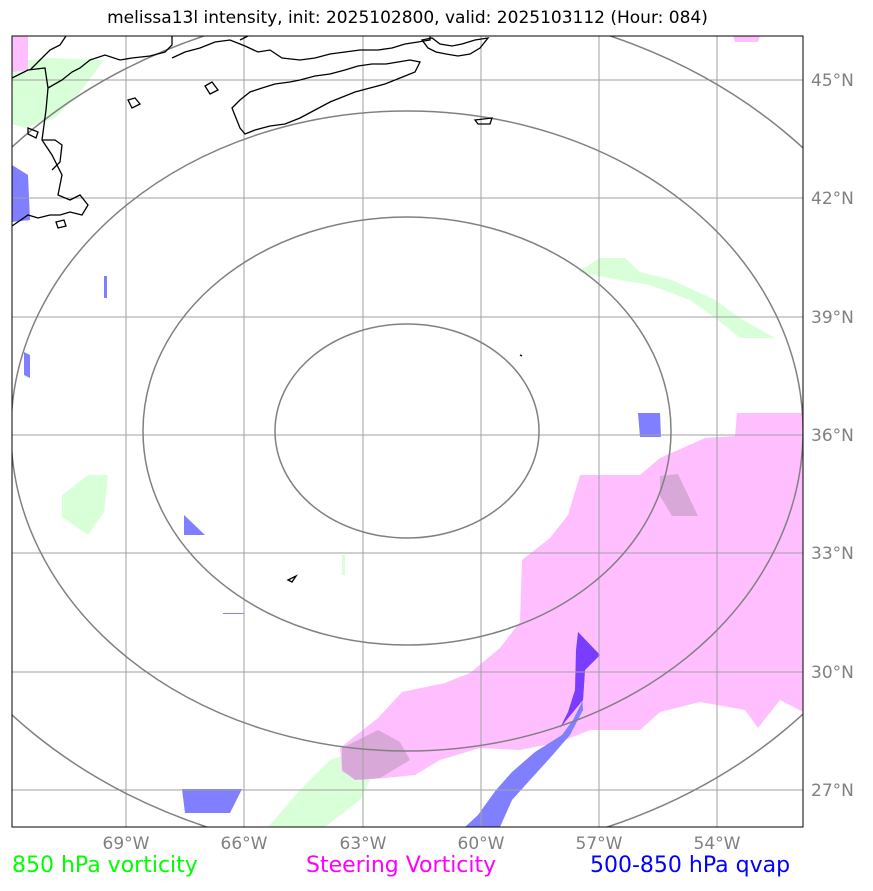 Image resolution: width=873 pixels, height=891 pixels. What do you see at coordinates (690, 865) in the screenshot?
I see `legend-qvap: 500-850 hPa qvap` at bounding box center [690, 865].